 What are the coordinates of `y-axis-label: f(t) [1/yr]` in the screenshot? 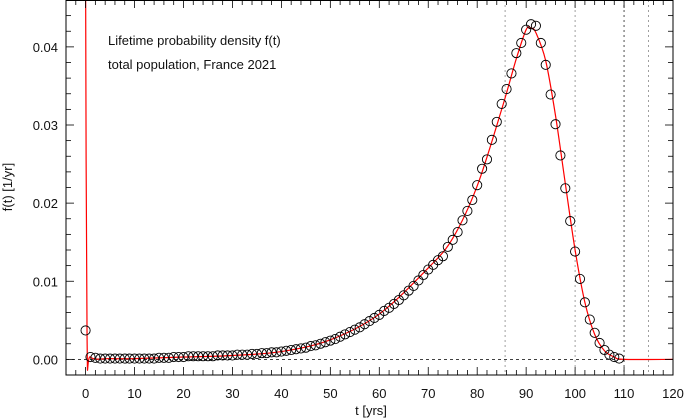 It's located at (7, 187).